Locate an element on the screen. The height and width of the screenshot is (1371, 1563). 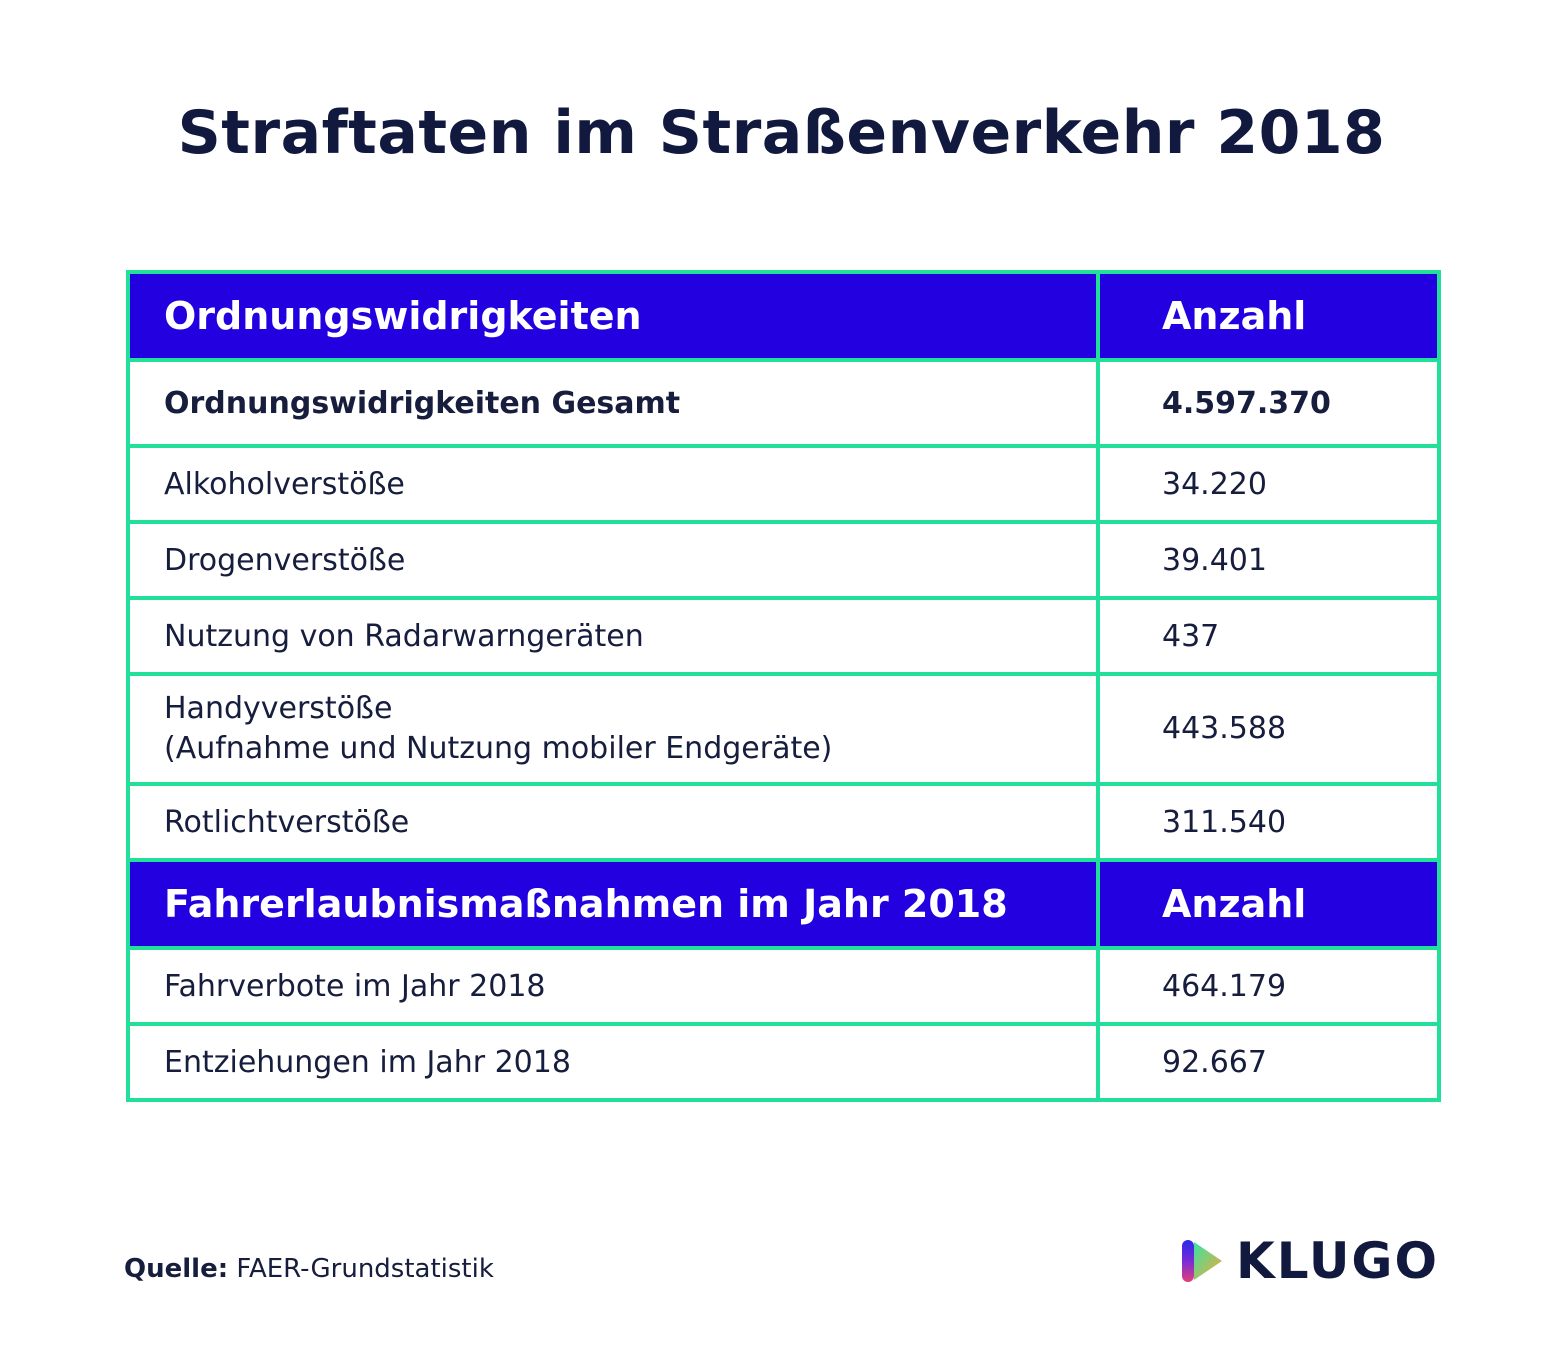
table-row: Alkoholverstöße 34.220 is located at coordinates (783, 484).